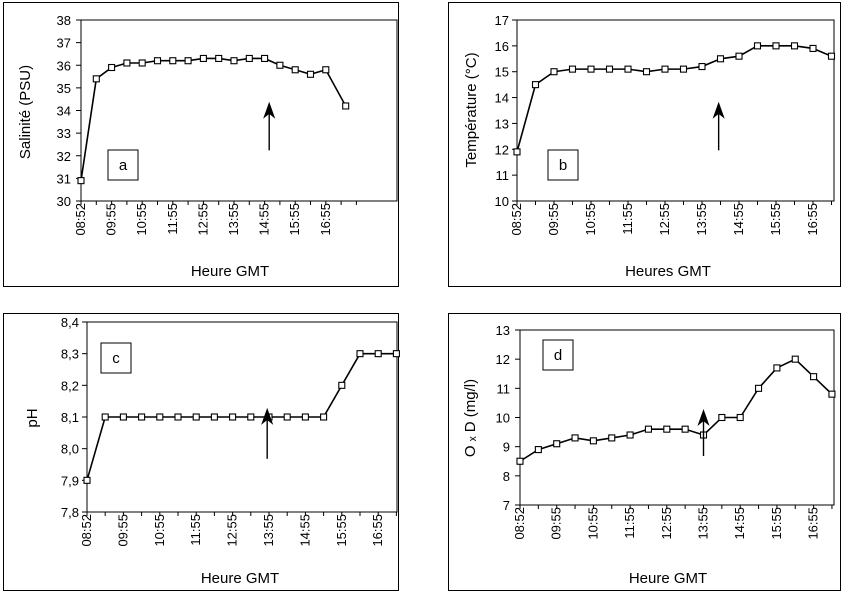  What do you see at coordinates (64, 65) in the screenshot?
I see `y-tick-label: 36` at bounding box center [64, 65].